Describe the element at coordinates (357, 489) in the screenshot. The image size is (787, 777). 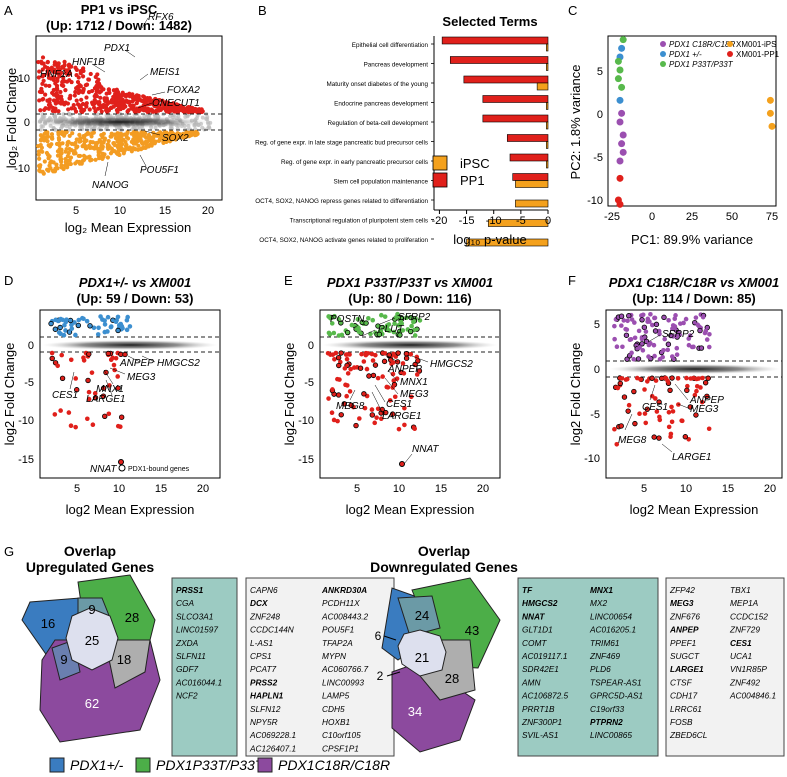
I see `x-tick: 5` at that location.